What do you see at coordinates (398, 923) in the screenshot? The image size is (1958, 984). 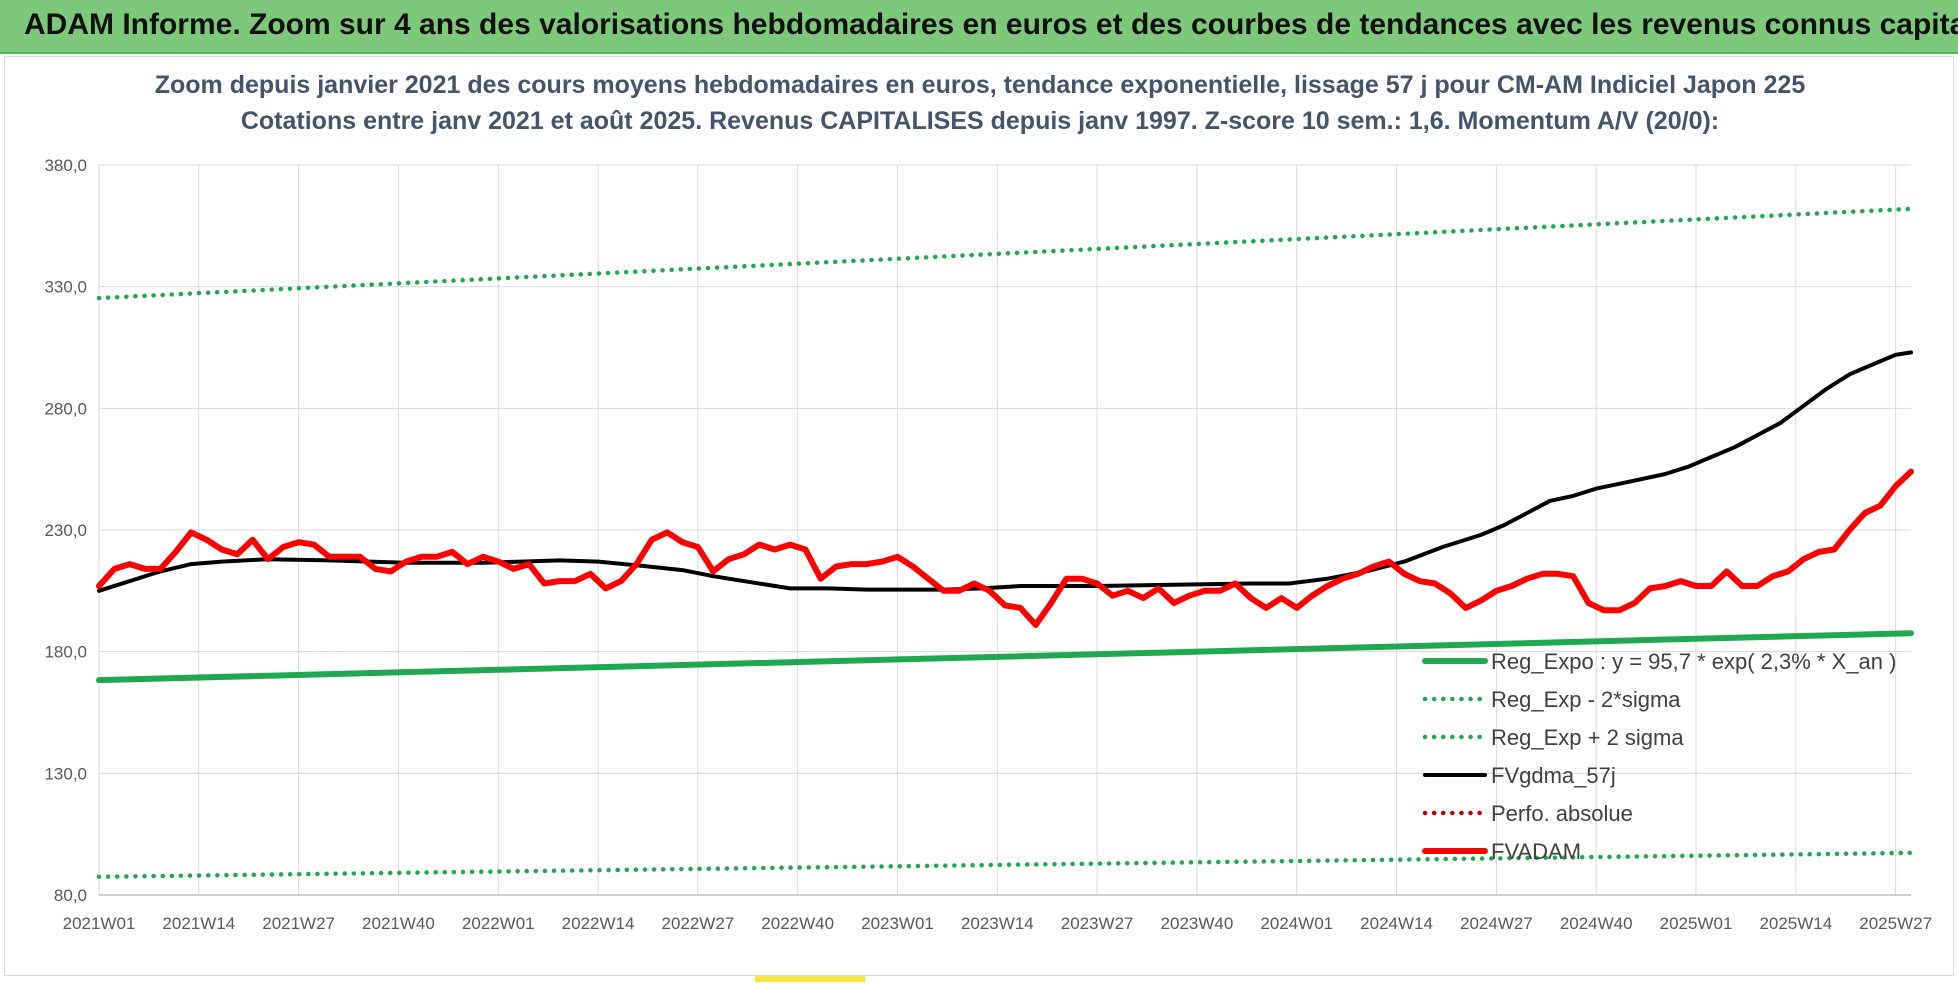 I see `x-tick-label: 2021W40` at bounding box center [398, 923].